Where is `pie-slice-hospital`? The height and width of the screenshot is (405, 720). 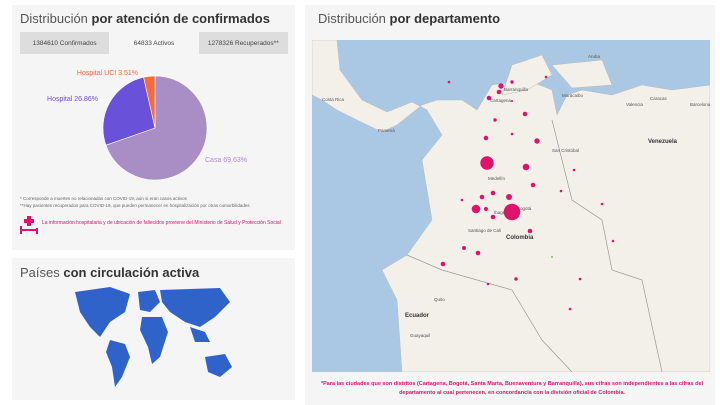 pie-slice-hospital is located at coordinates (129, 111).